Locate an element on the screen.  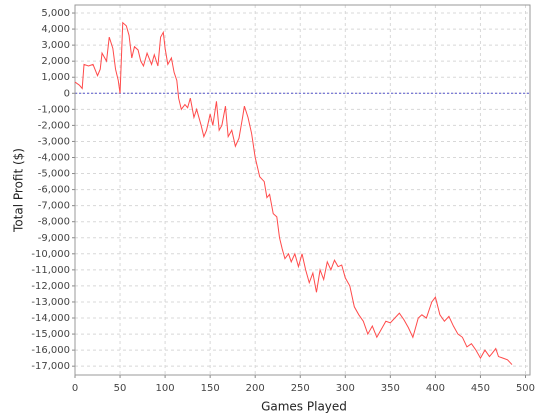
y-tick-label: 3,000 is located at coordinates (55, 45).